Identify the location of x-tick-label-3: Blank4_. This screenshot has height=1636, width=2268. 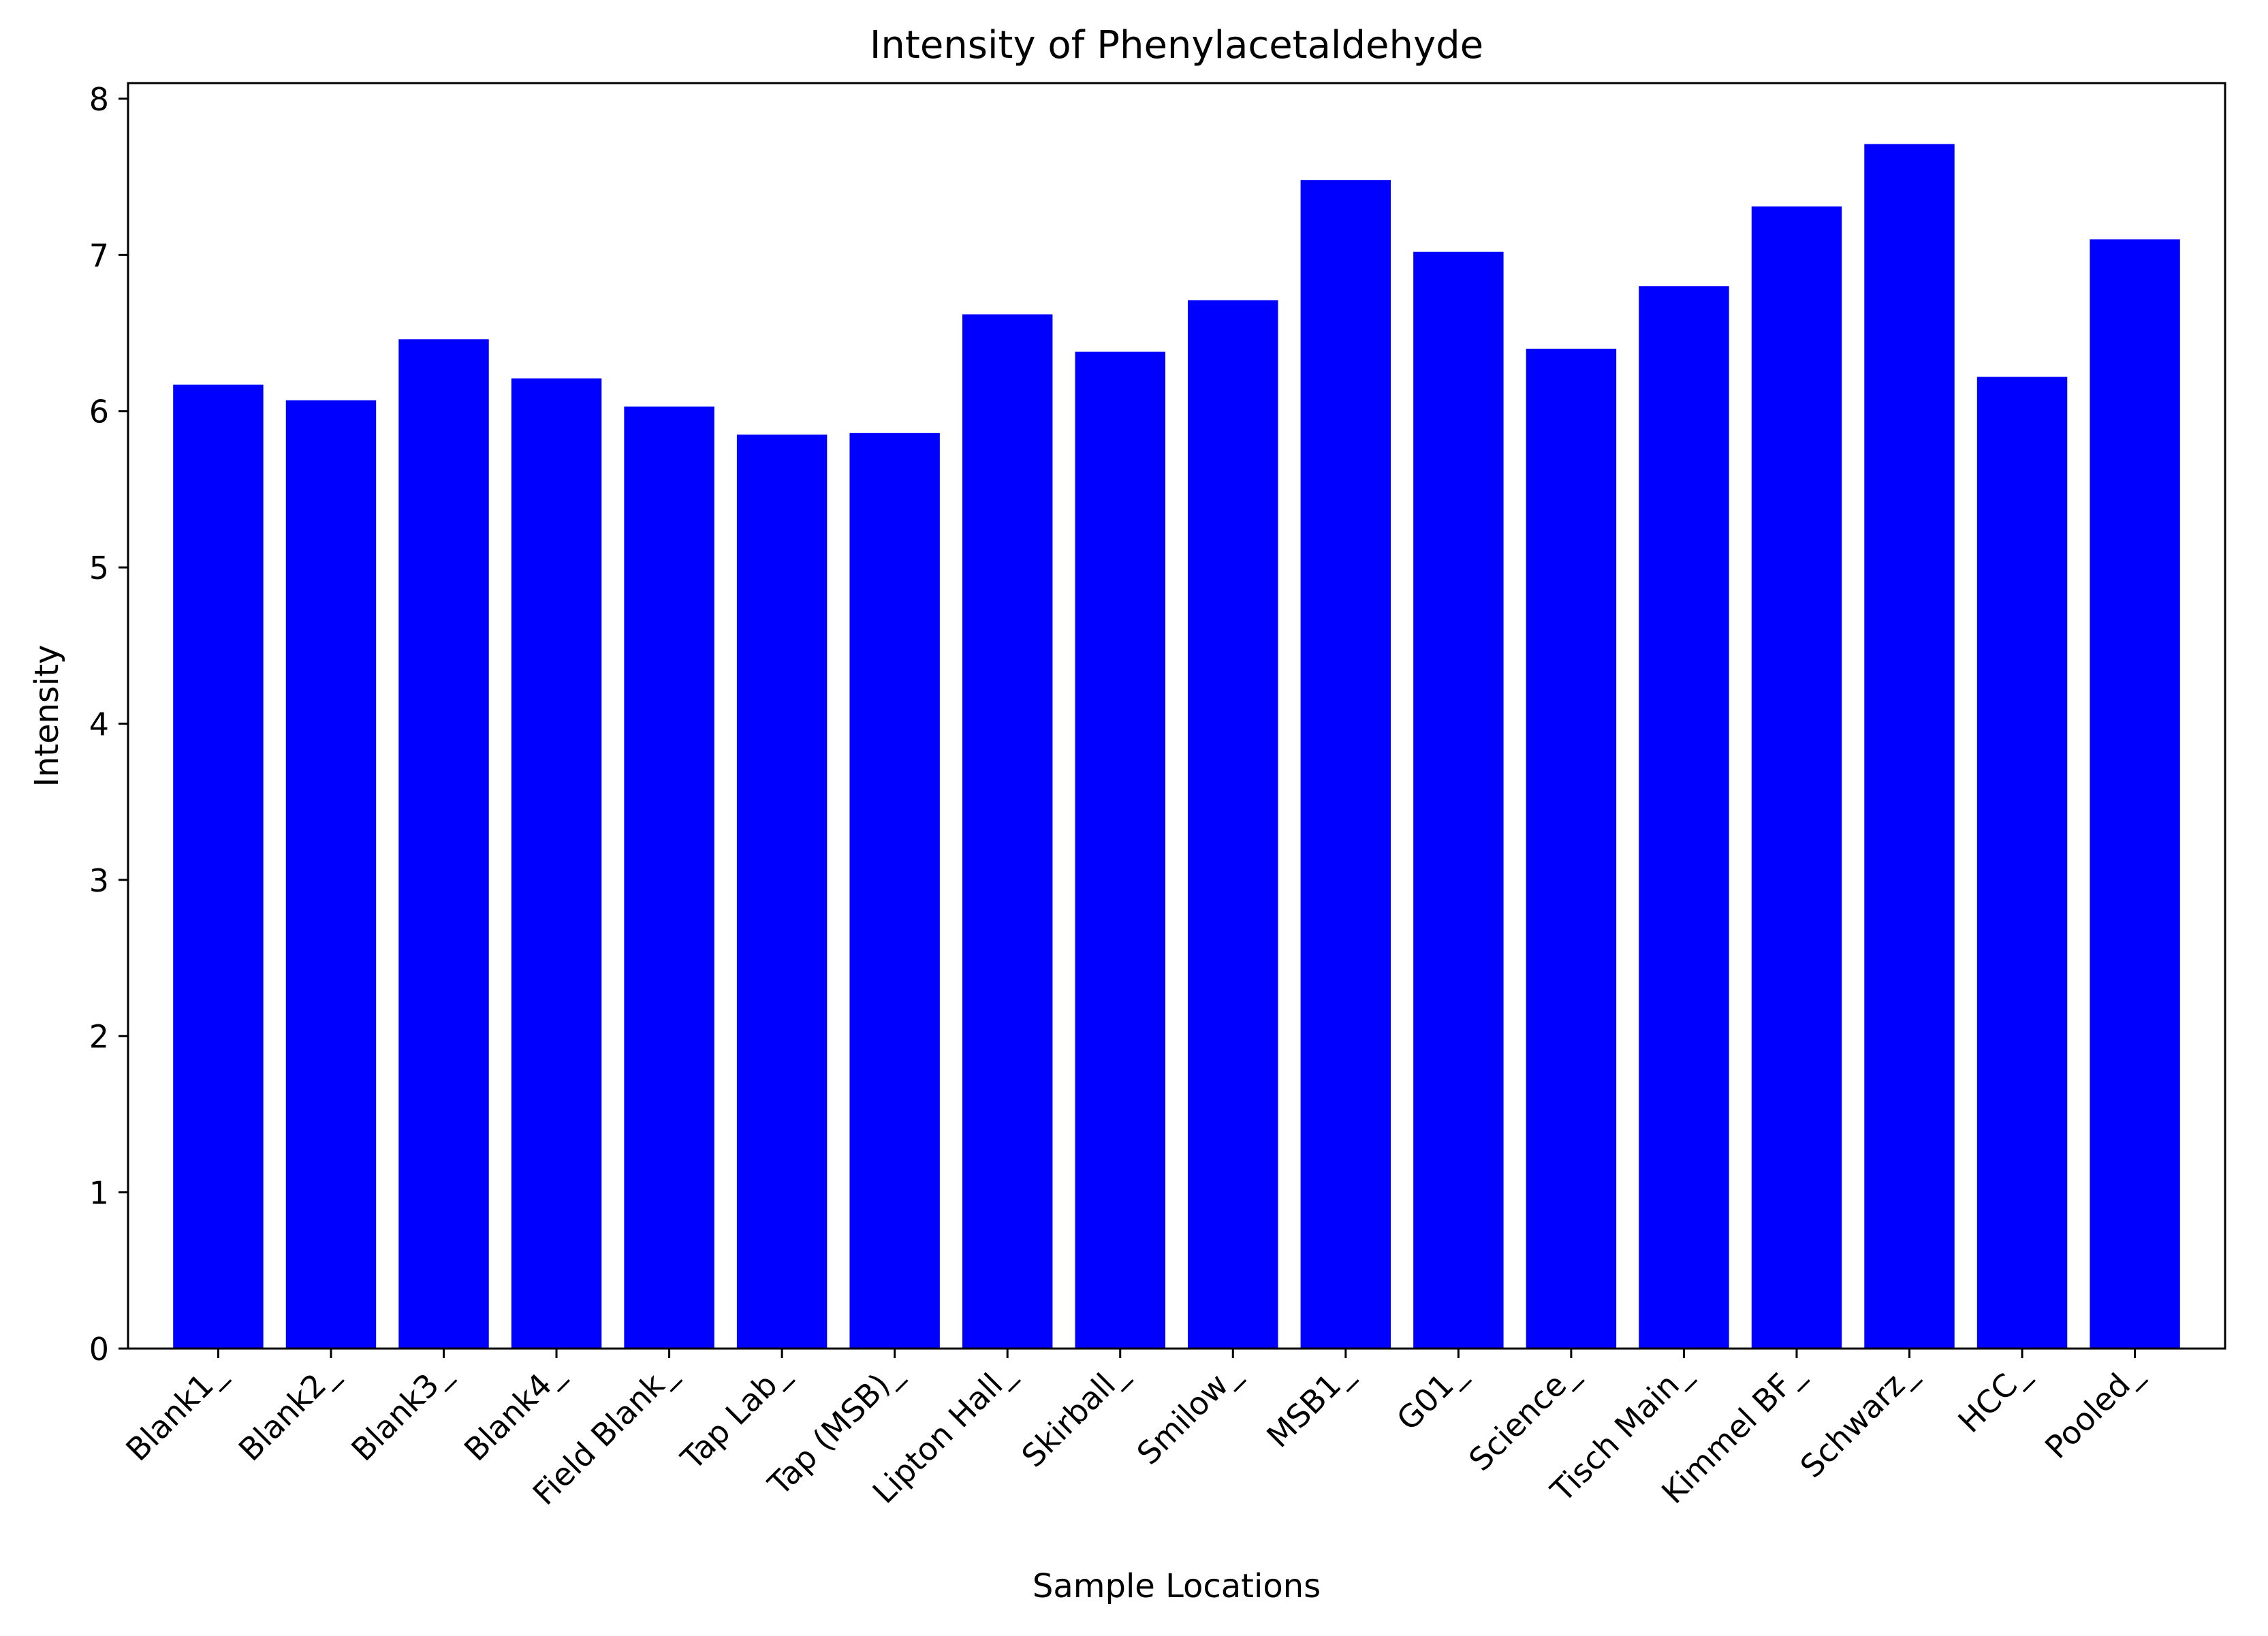
(514, 1411).